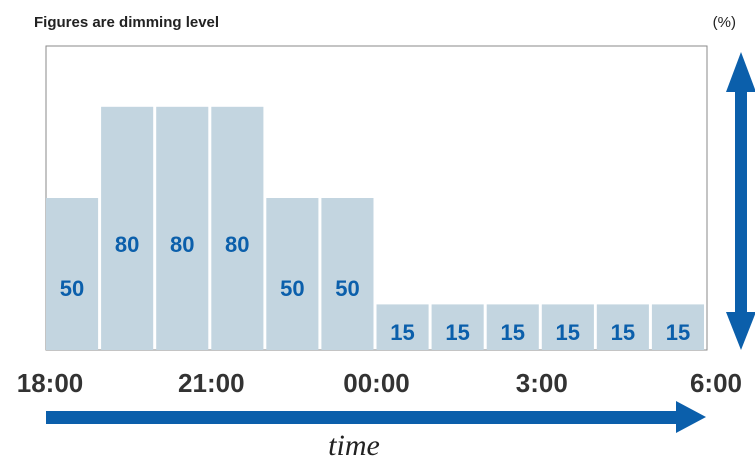 The width and height of the screenshot is (755, 467). Describe the element at coordinates (50, 383) in the screenshot. I see `x-tick-label: 18:00` at that location.